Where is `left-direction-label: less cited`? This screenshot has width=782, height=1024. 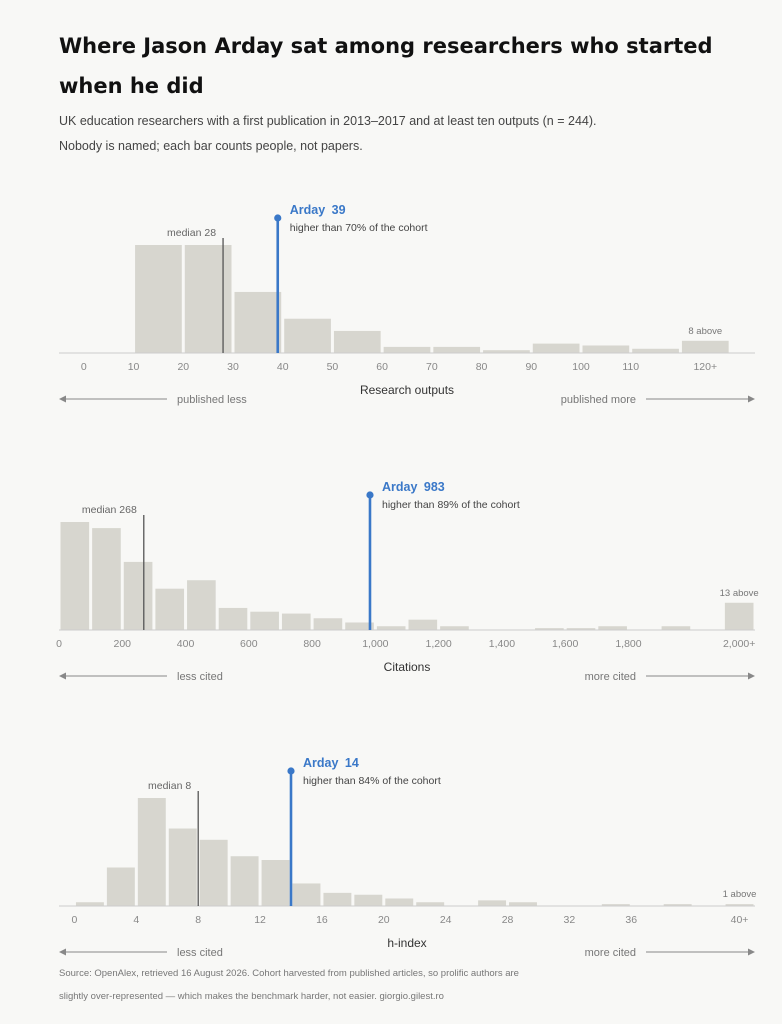 left-direction-label: less cited is located at coordinates (200, 677).